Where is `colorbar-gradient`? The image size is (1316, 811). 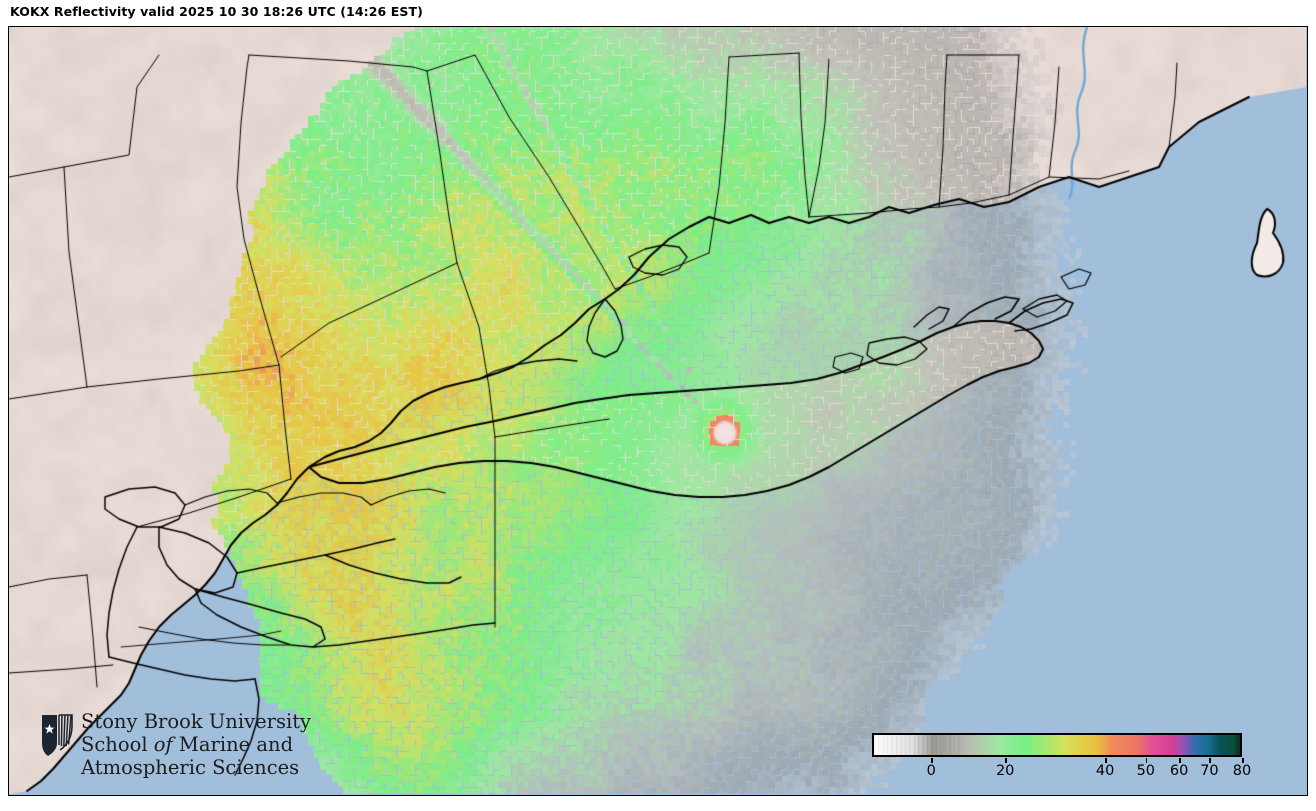
colorbar-gradient is located at coordinates (1057, 745).